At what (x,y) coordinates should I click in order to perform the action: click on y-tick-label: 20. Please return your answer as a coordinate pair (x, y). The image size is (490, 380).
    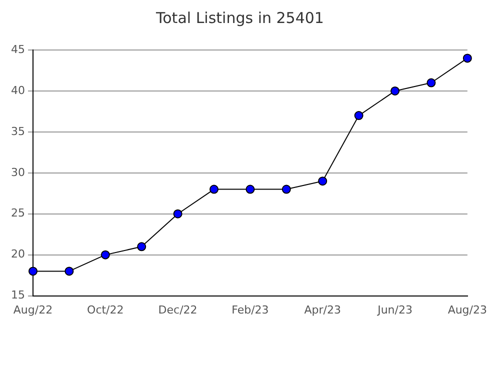
    Looking at the image, I should click on (17, 254).